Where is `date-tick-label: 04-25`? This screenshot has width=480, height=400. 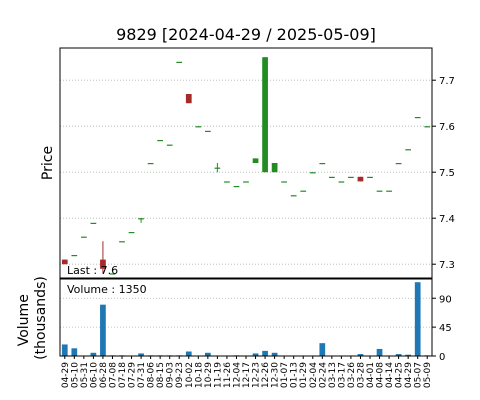 date-tick-label: 04-25 is located at coordinates (400, 375).